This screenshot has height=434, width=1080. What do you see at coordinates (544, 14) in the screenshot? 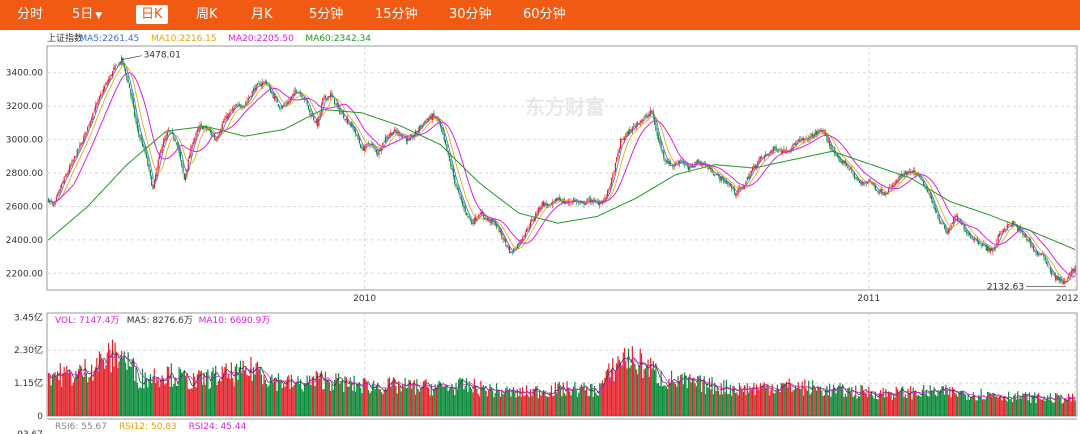
I see `tab-8: 60分钟` at bounding box center [544, 14].